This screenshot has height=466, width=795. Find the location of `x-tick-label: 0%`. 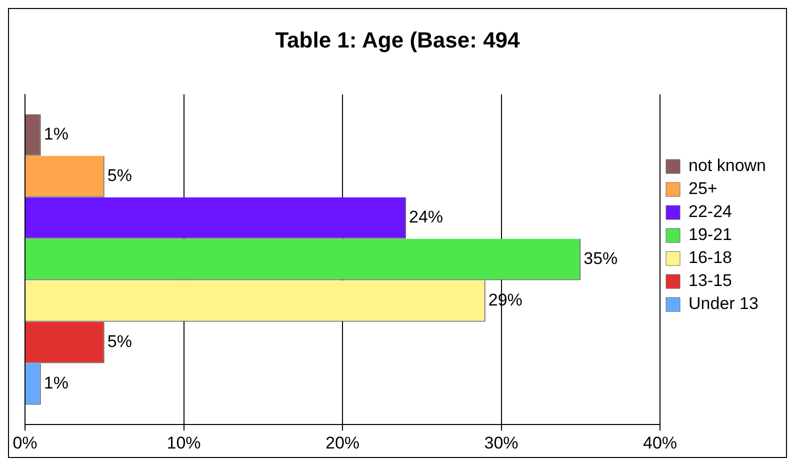

x-tick-label: 0% is located at coordinates (25, 442).